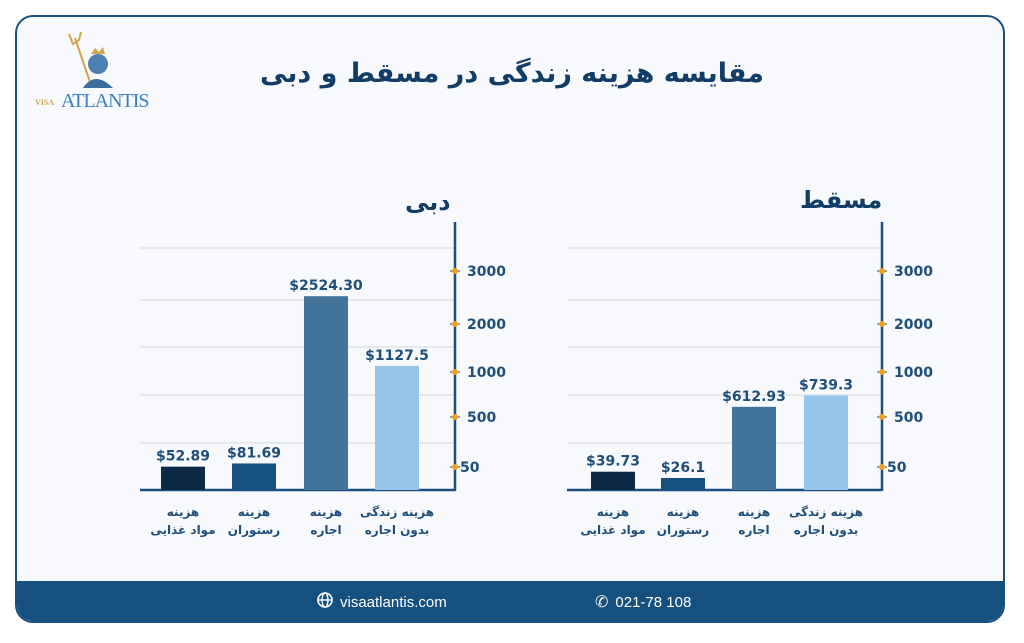  I want to click on bar-data-label: $612.93, so click(754, 397).